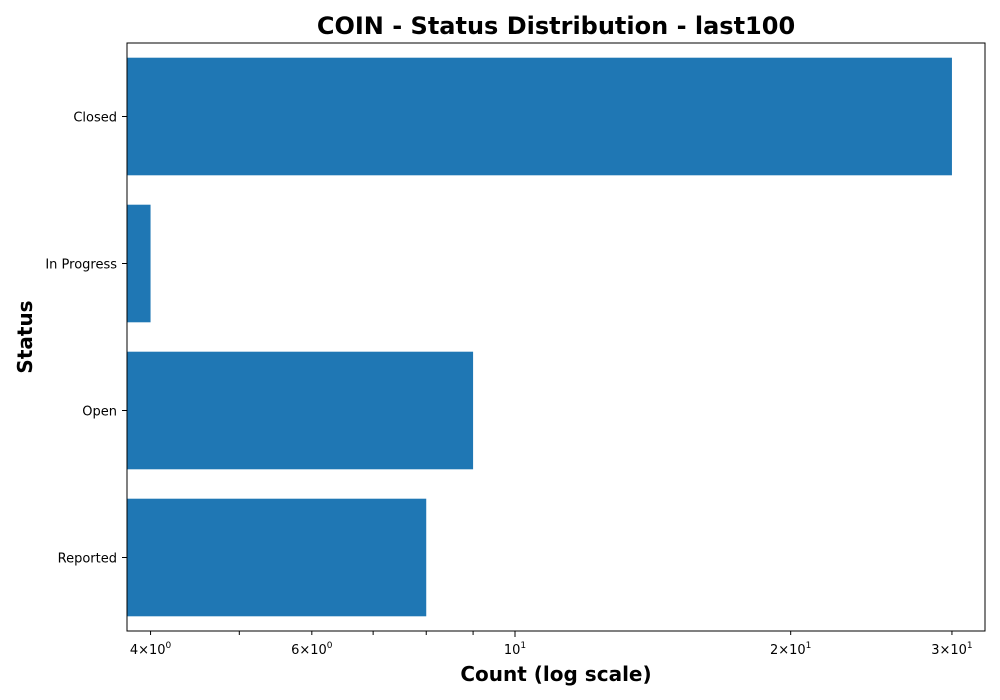  What do you see at coordinates (551, 644) in the screenshot?
I see `x-axis-ticks: 101 4×100 6×100 2×101 3×101` at bounding box center [551, 644].